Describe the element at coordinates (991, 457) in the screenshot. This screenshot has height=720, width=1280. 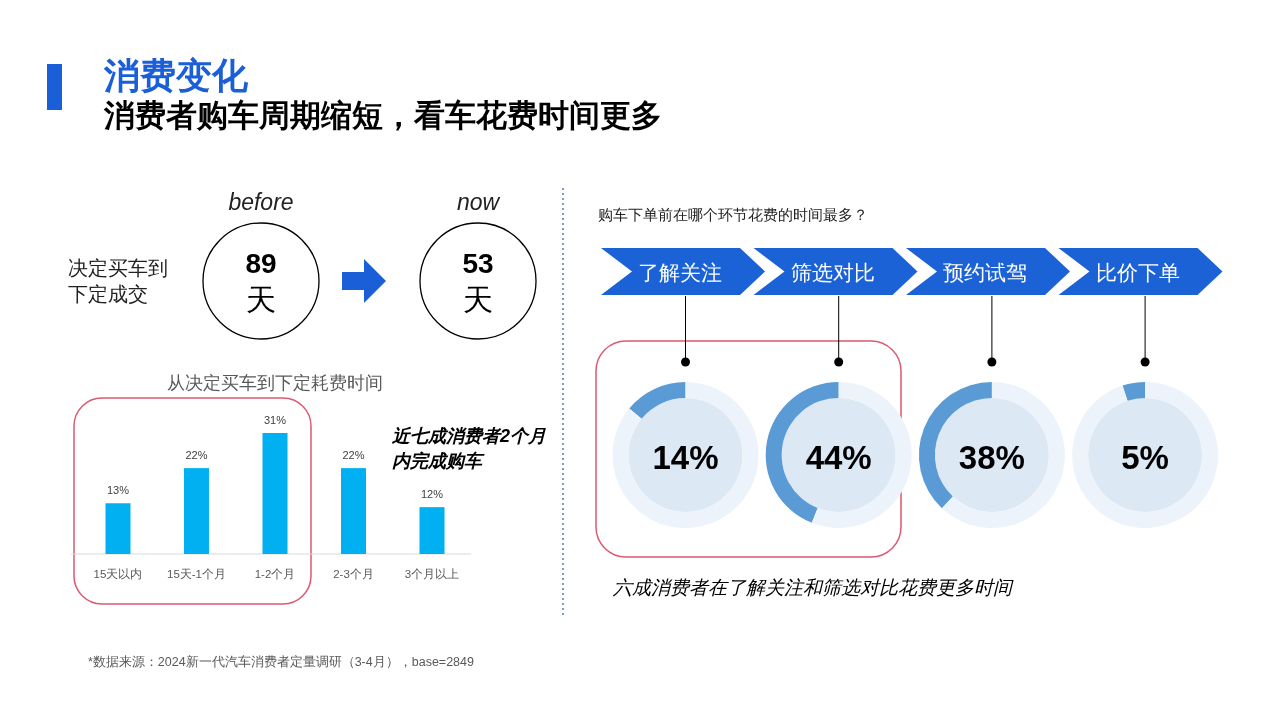
I see `annotation: 38%` at that location.